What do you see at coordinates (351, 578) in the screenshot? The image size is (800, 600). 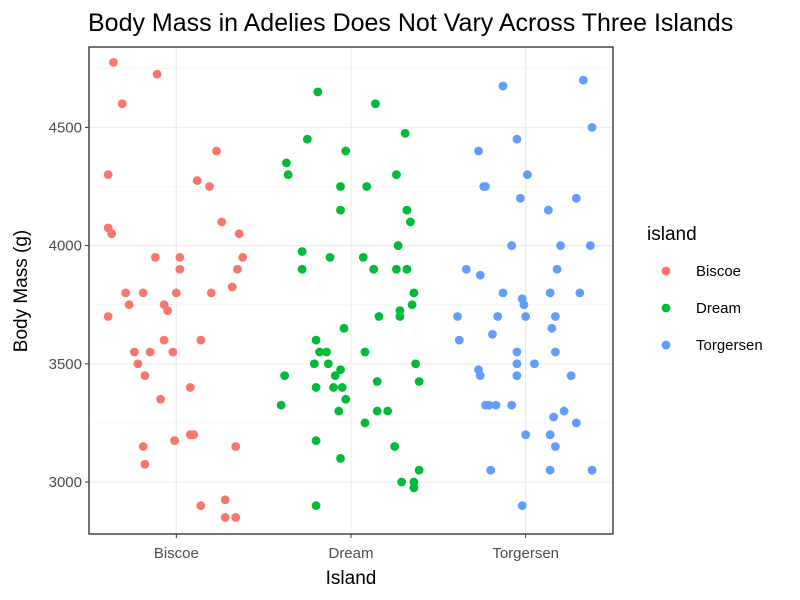 I see `x-axis-title: Island` at bounding box center [351, 578].